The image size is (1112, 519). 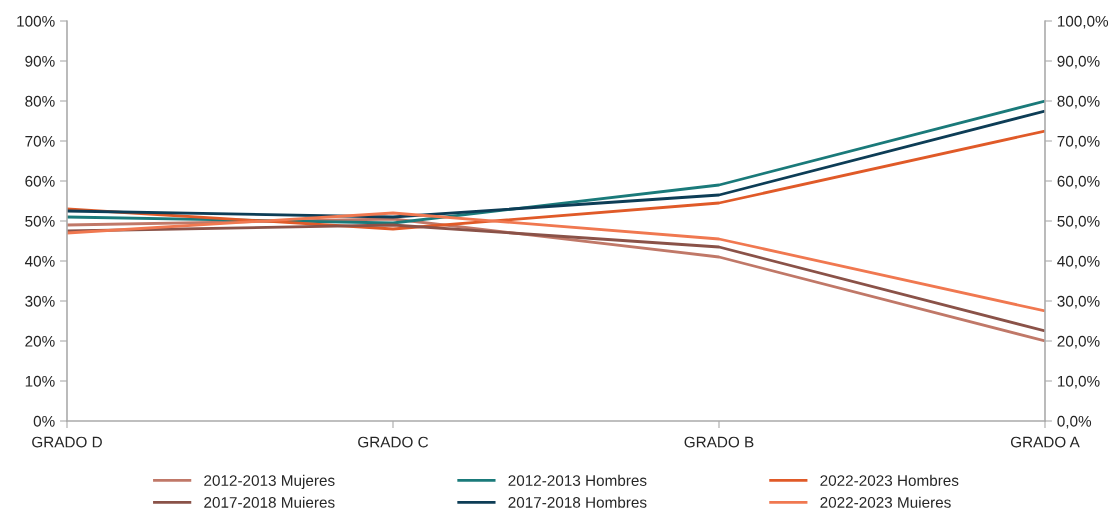 I want to click on y2-tick-label: 40,0%, so click(x=1078, y=262).